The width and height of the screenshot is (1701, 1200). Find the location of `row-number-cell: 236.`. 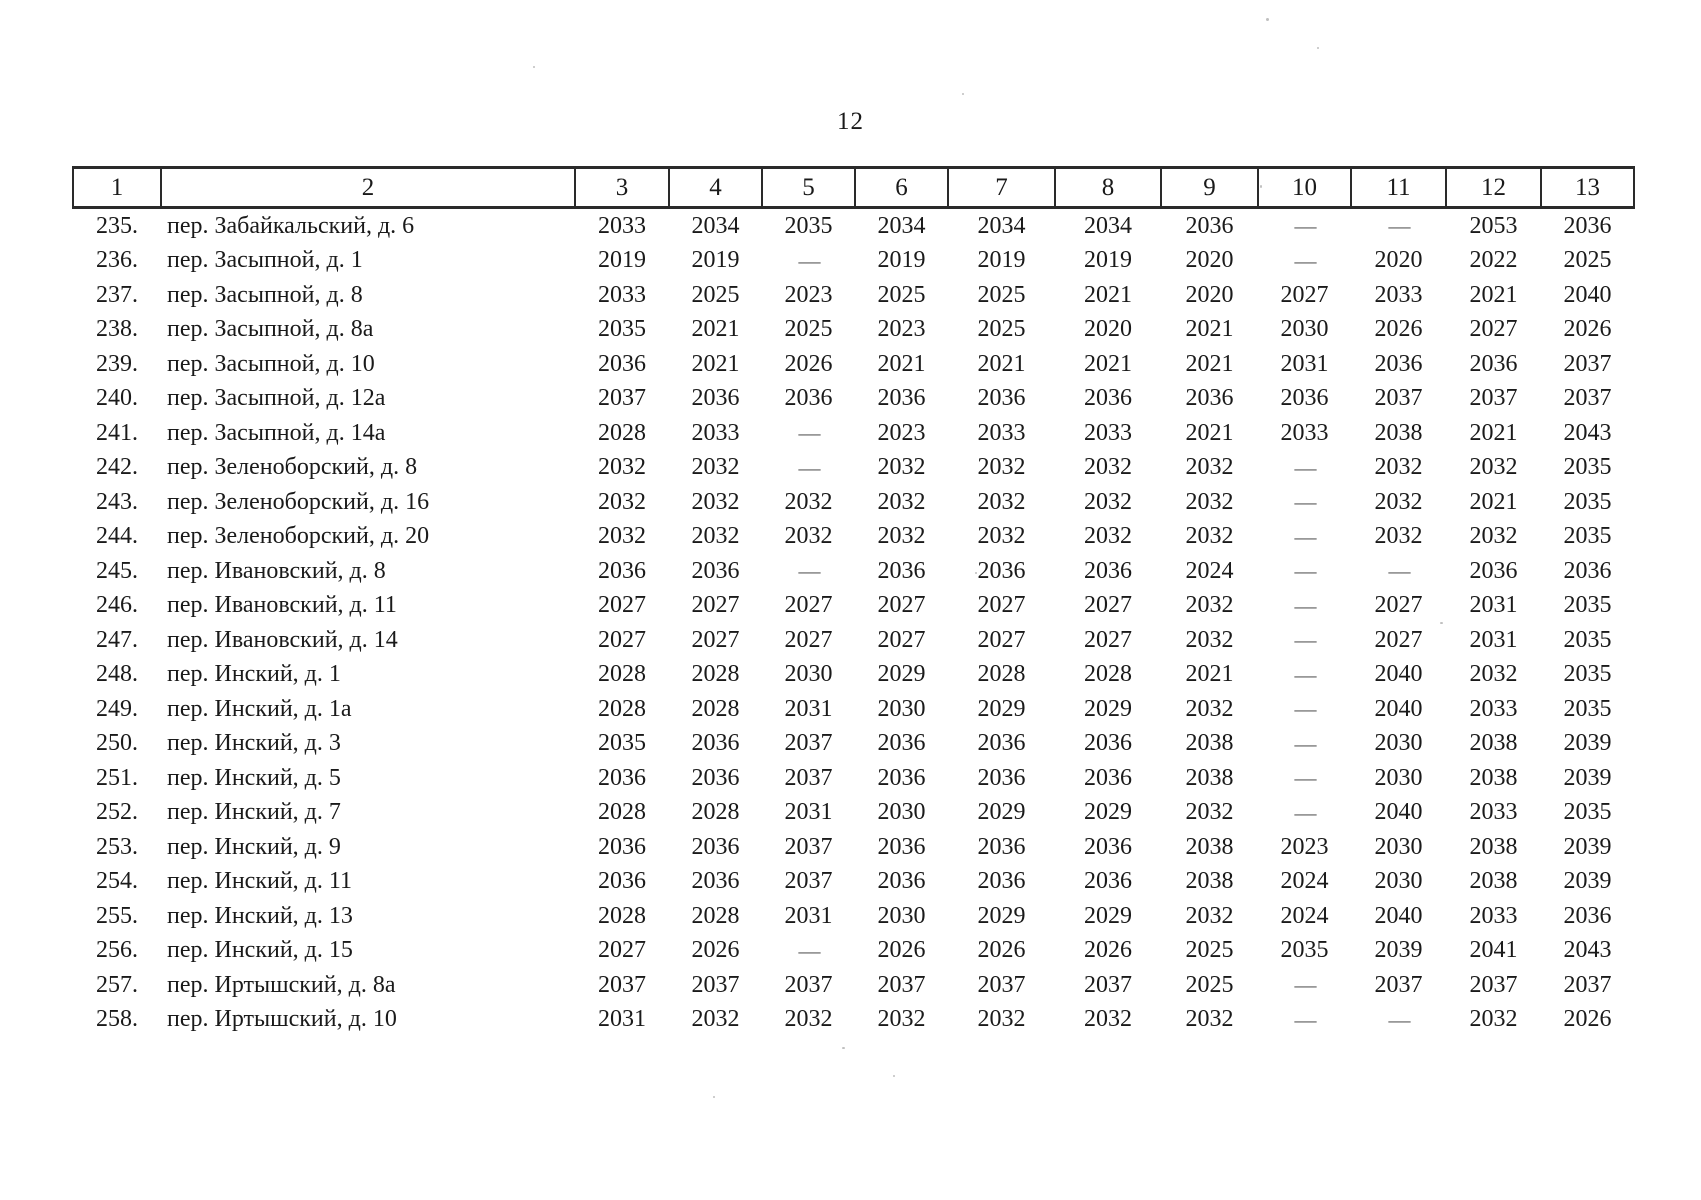

row-number-cell: 236. is located at coordinates (117, 260).